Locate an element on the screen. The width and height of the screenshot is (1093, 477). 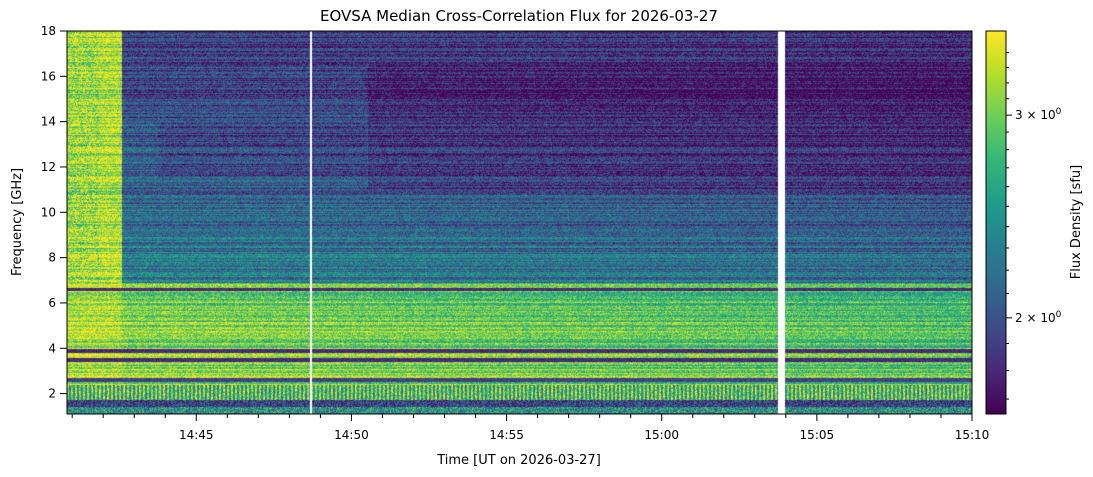
x-tick-label: 15:00 is located at coordinates (661, 435).